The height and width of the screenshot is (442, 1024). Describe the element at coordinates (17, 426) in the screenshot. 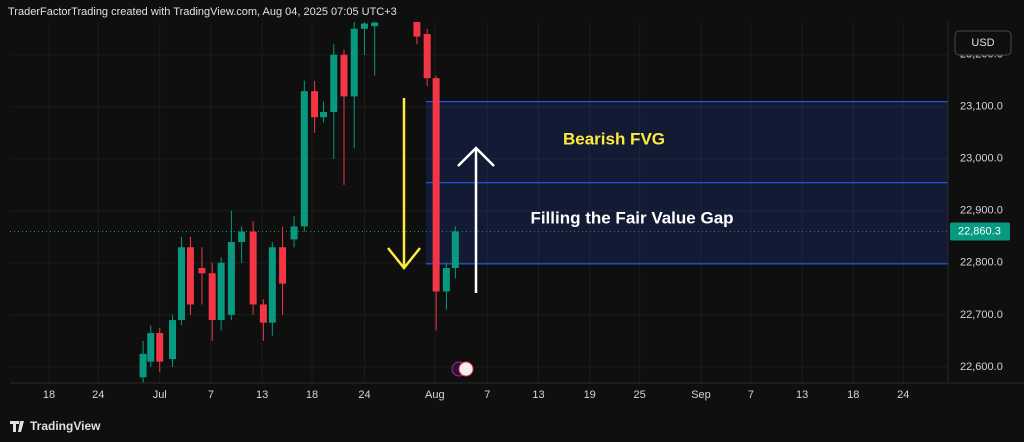

I see `brand-logo` at that location.